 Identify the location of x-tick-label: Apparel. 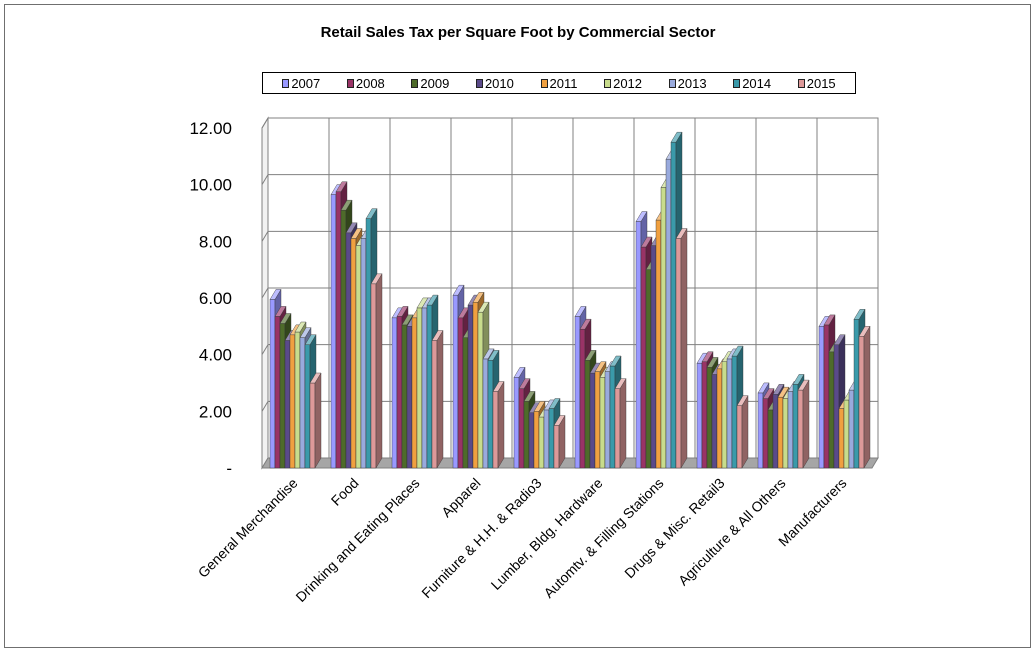
(460, 497).